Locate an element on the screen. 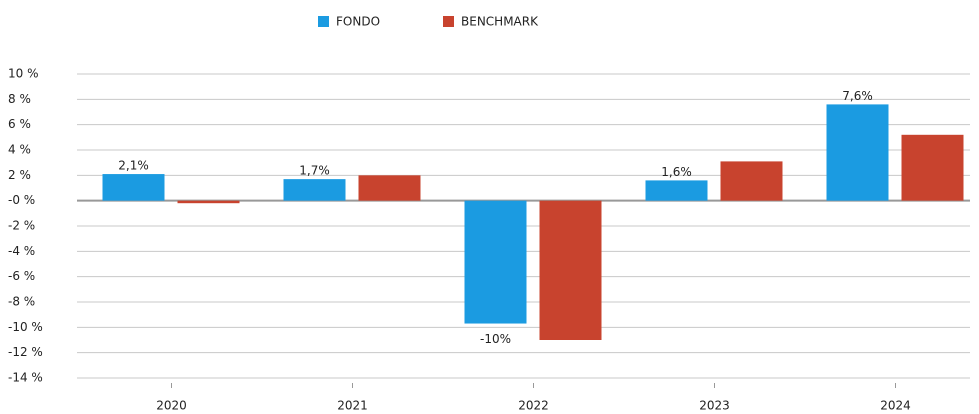 The width and height of the screenshot is (979, 414). y-tick-label: -2 % is located at coordinates (21, 226).